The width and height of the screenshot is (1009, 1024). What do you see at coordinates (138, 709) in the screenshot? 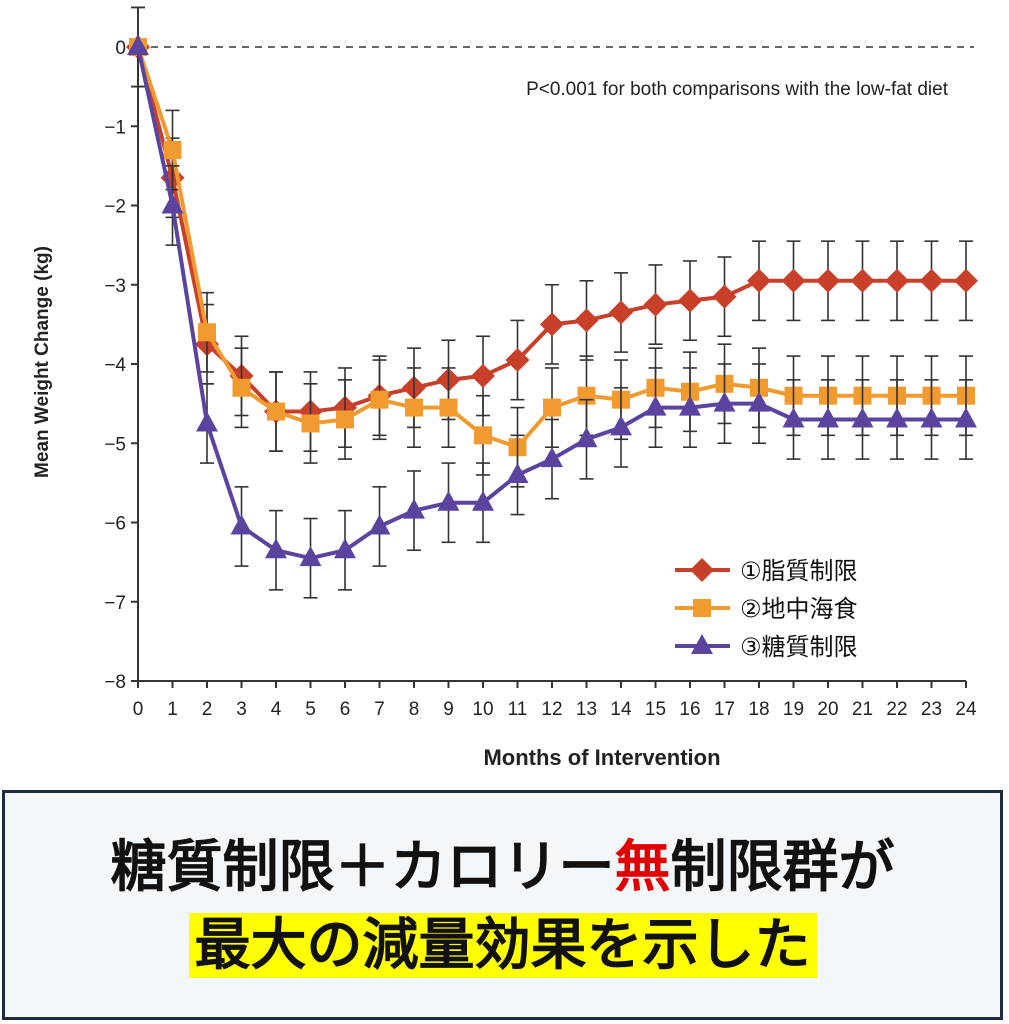
I see `x-tick-label: 0` at bounding box center [138, 709].